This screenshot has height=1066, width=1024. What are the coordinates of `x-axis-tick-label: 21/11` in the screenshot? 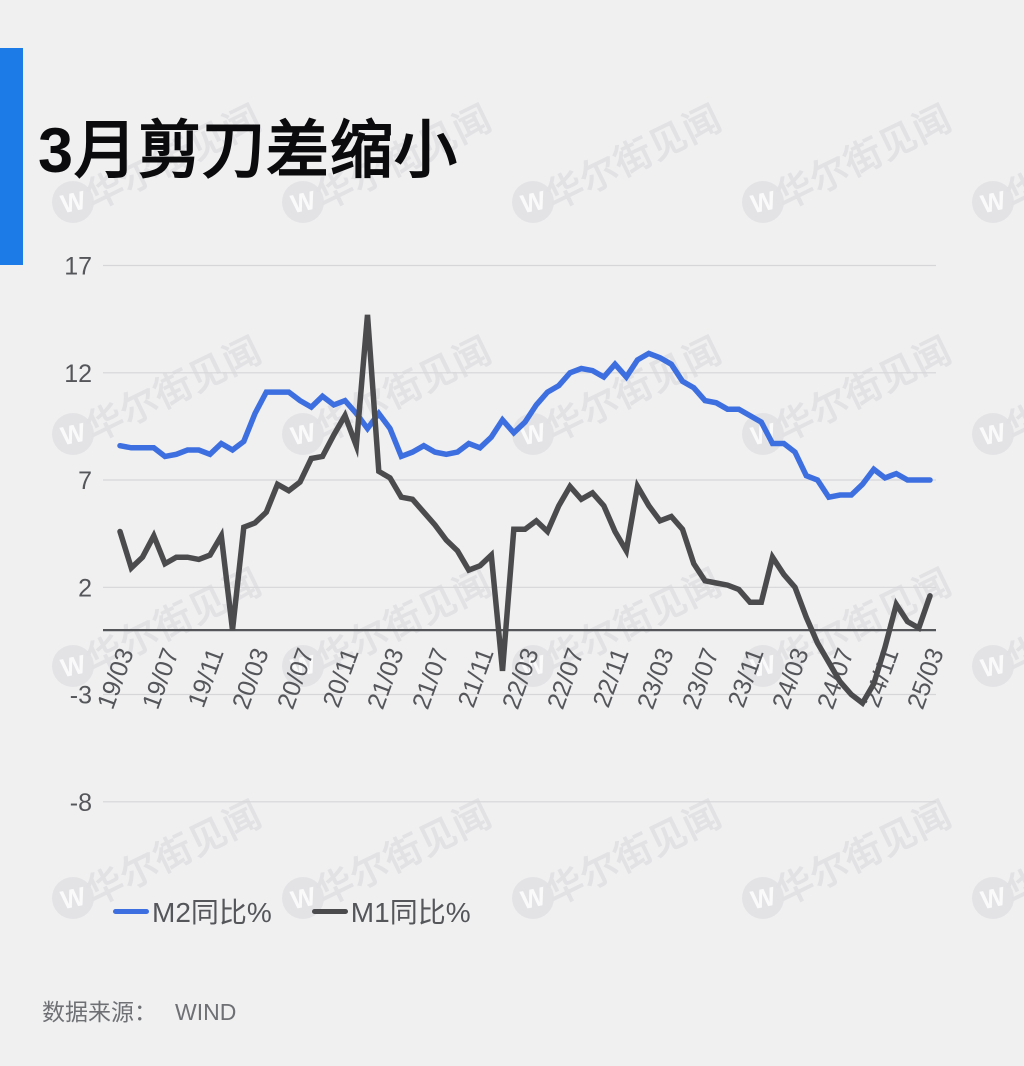 It's located at (476, 677).